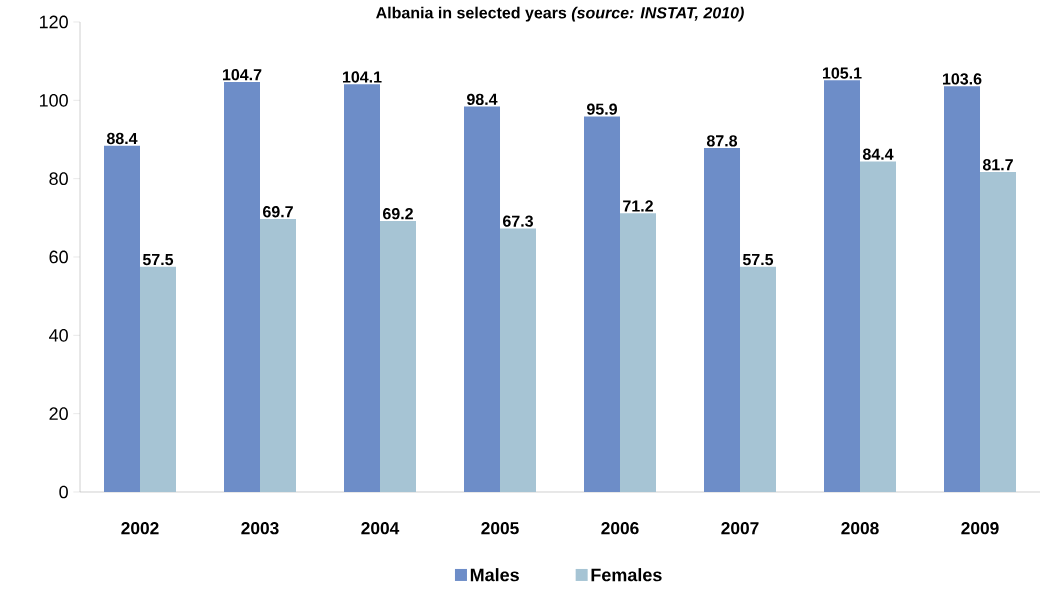 The width and height of the screenshot is (1056, 596). I want to click on data-label: 98.4, so click(482, 99).